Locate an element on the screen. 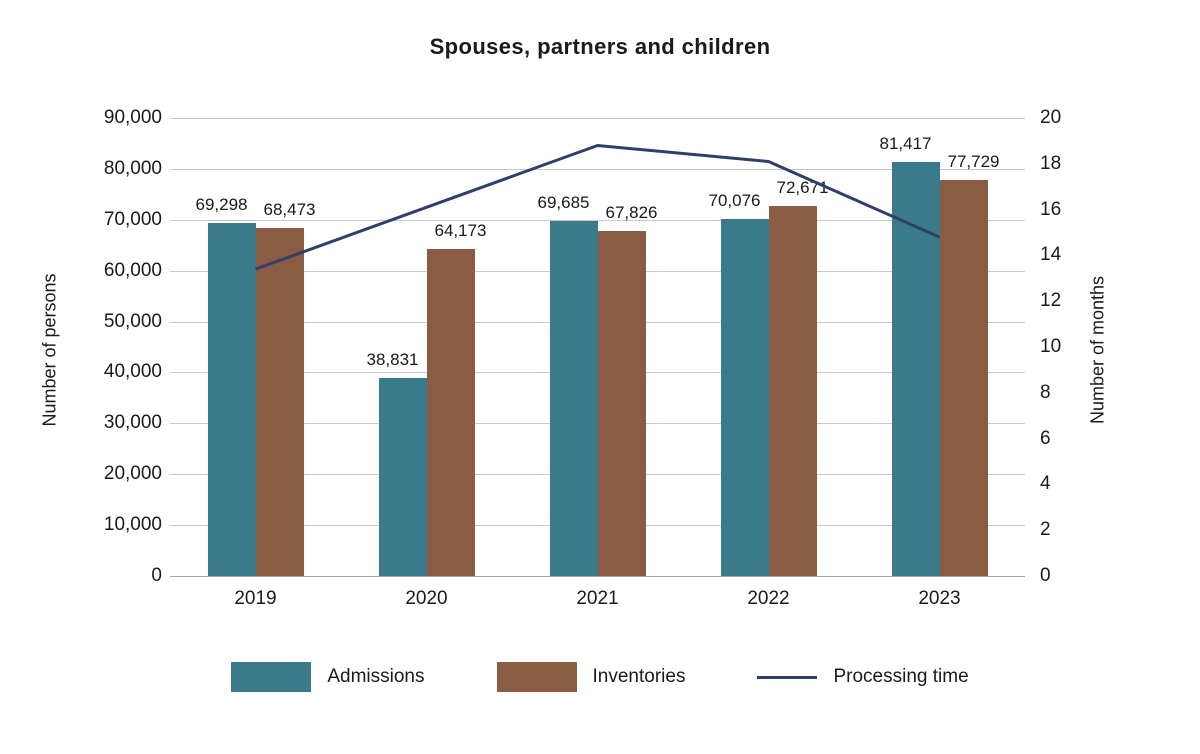  right-axis-tick: 10 is located at coordinates (1051, 346).